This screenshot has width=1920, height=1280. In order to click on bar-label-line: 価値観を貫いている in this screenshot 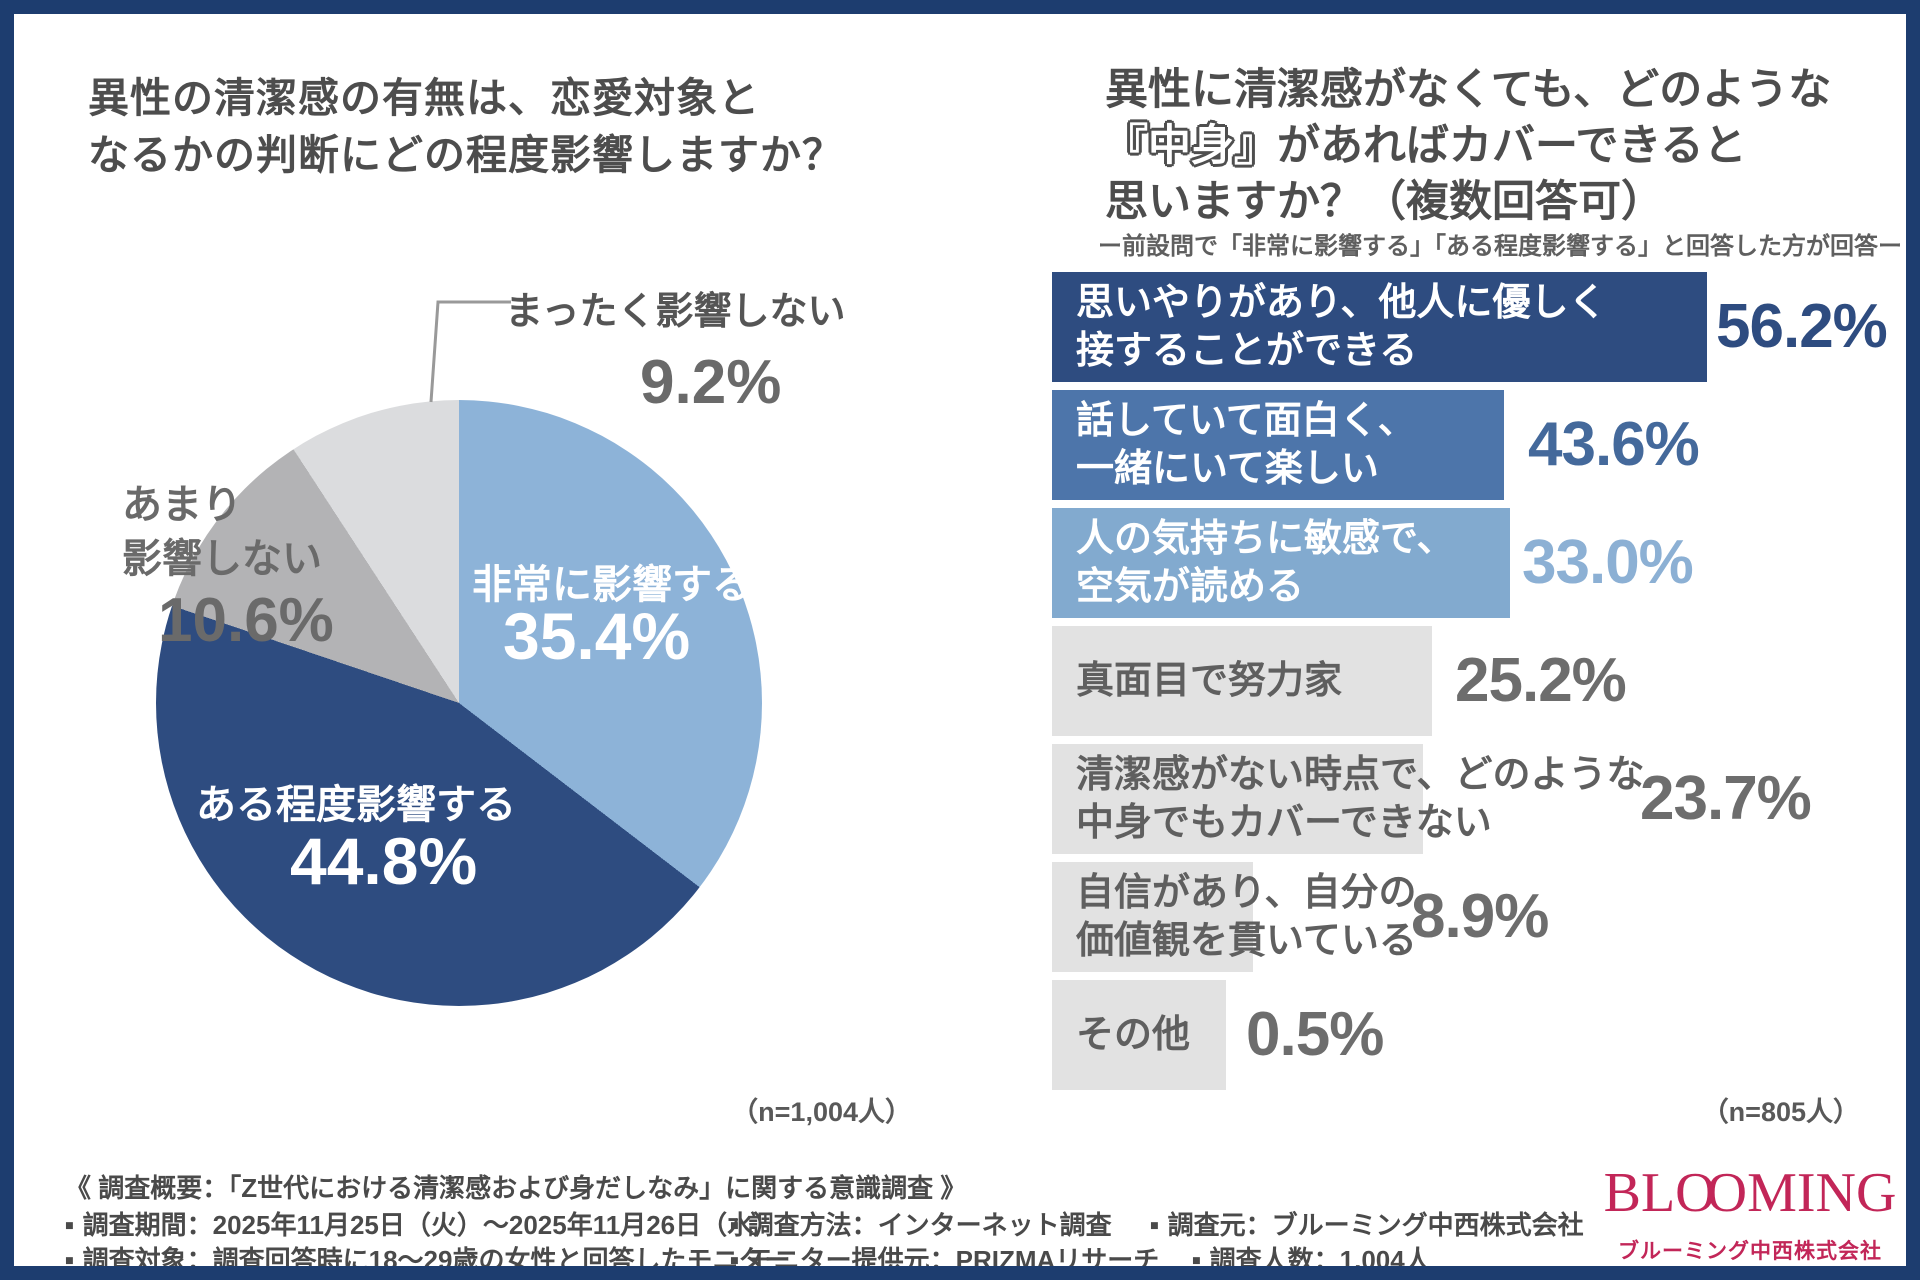, I will do `click(1246, 941)`.